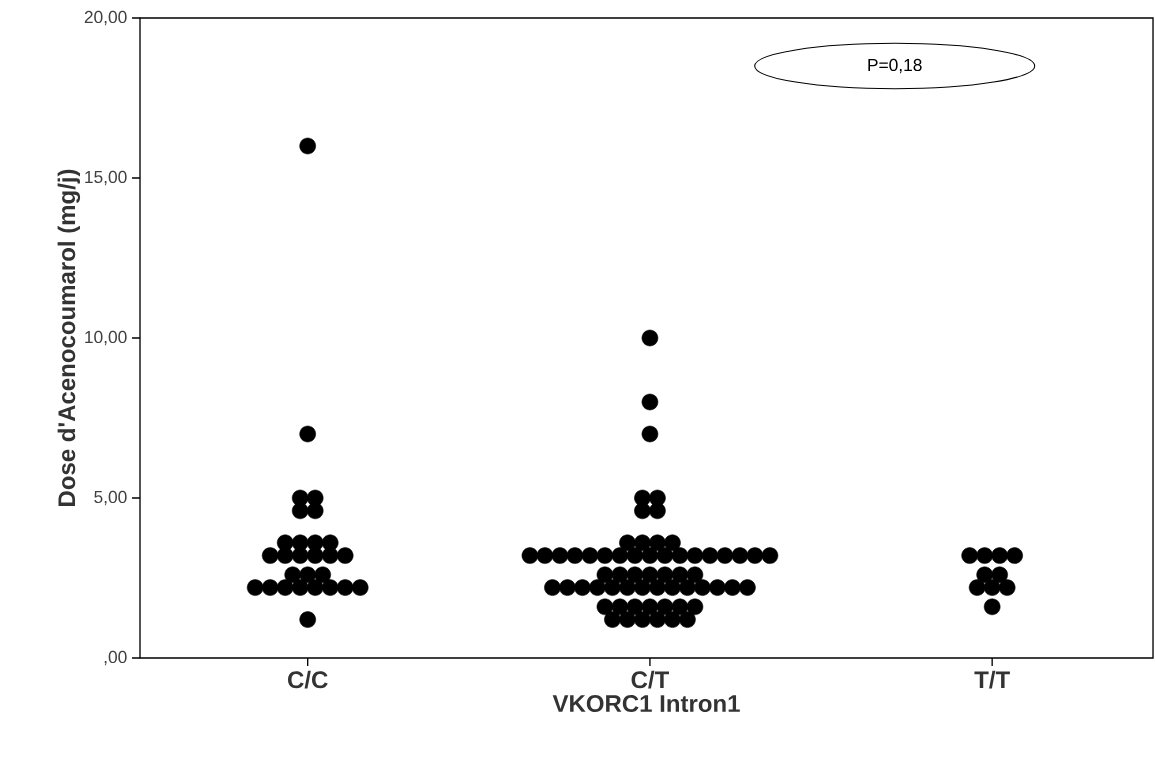  I want to click on y-axis-title: Dose d'Acenocoumarol (mg/j), so click(69, 337).